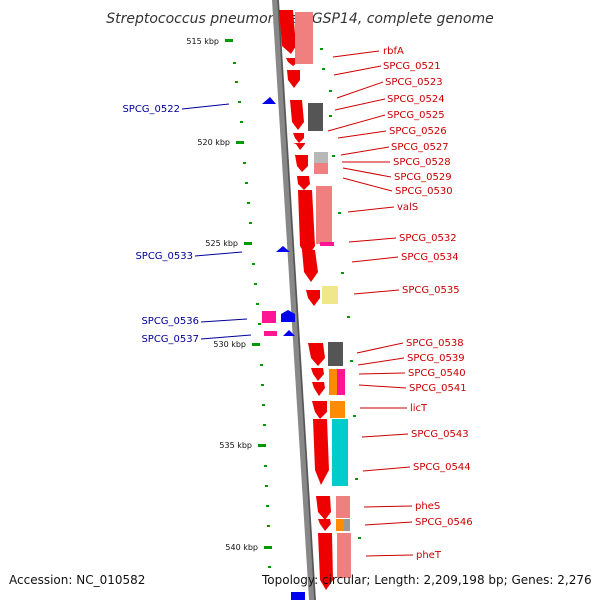 This screenshot has width=600, height=600. Describe the element at coordinates (418, 131) in the screenshot. I see `gene-label-spcg-0526: SPCG_0526` at that location.